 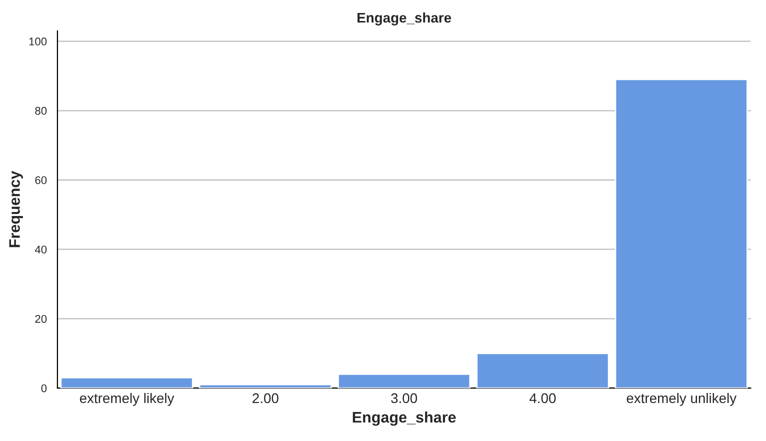 What do you see at coordinates (38, 42) in the screenshot?
I see `y-tick-label: 100` at bounding box center [38, 42].